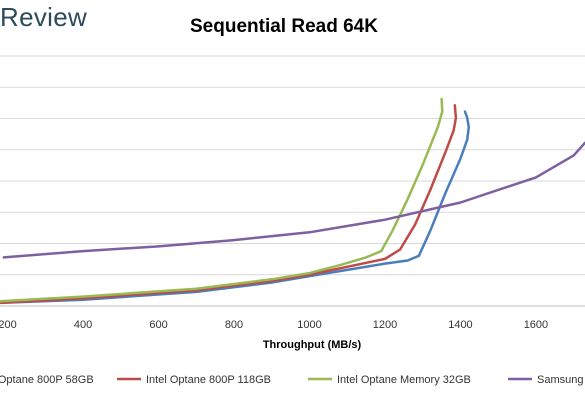 The width and height of the screenshot is (585, 401). Describe the element at coordinates (536, 325) in the screenshot. I see `x-tick-label: 1600` at that location.